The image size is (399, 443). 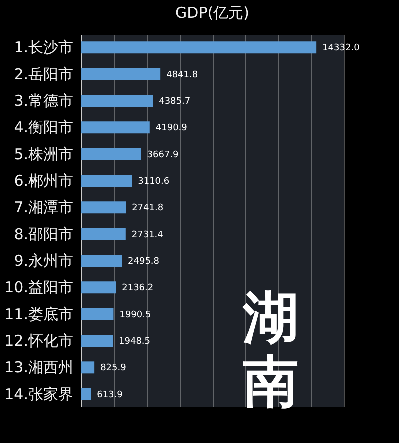 I want to click on data-label: 2741.8, so click(x=148, y=209).